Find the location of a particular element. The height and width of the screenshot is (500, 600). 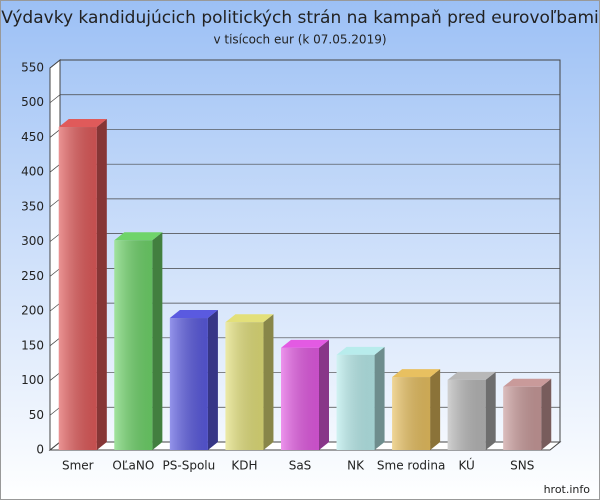

x-tick-label: Smer is located at coordinates (78, 466).